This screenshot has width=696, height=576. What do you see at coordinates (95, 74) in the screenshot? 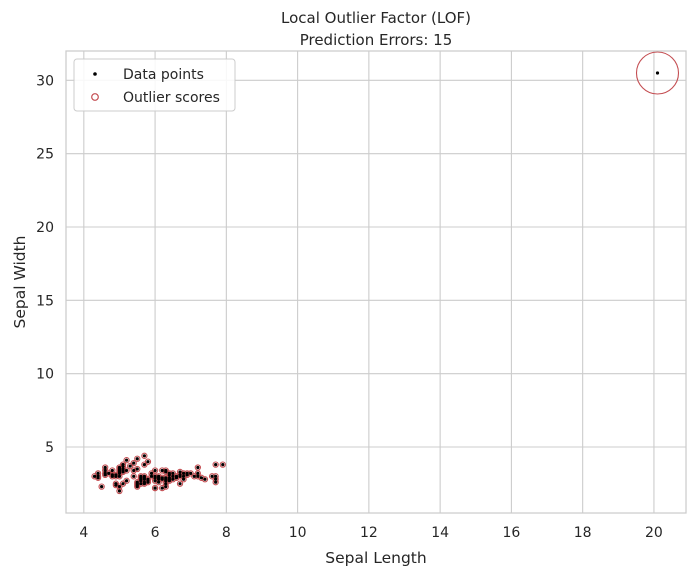
I see `legend-data-points-marker` at bounding box center [95, 74].